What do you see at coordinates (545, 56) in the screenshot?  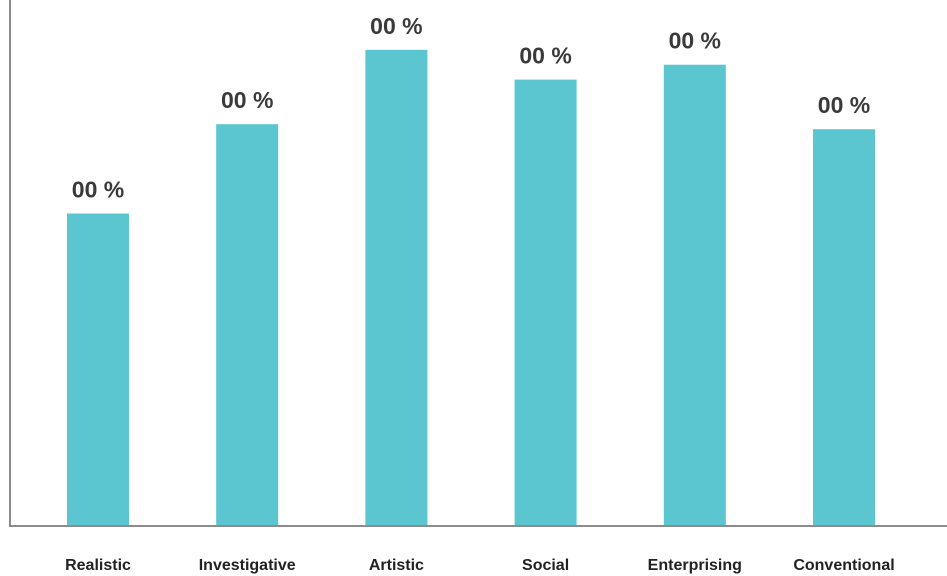 I see `data-label-social: 00 %` at bounding box center [545, 56].